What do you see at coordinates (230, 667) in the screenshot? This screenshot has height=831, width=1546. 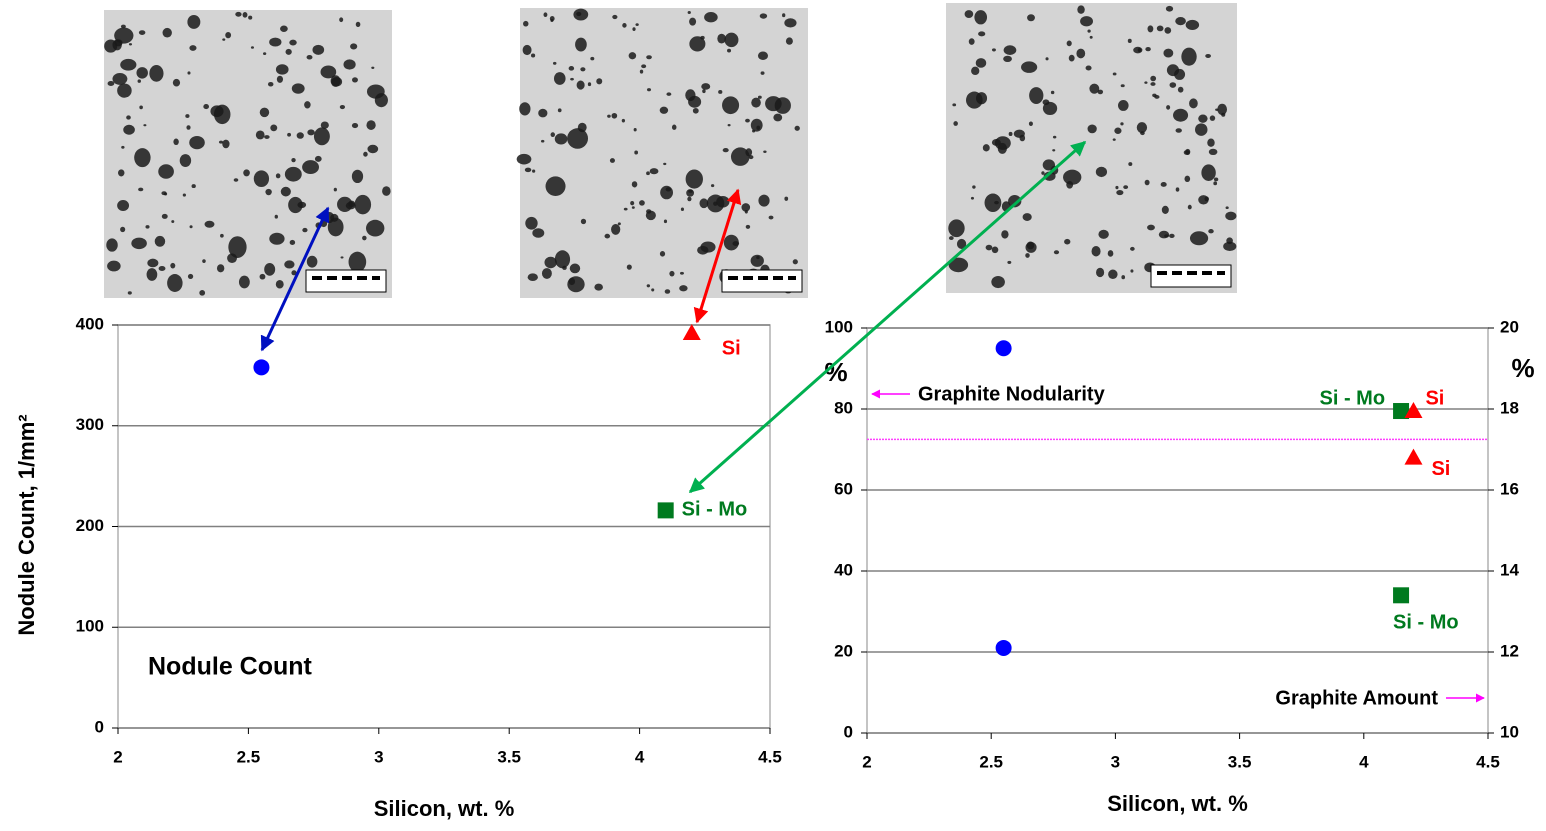 I see `annotation: Nodule Count` at bounding box center [230, 667].